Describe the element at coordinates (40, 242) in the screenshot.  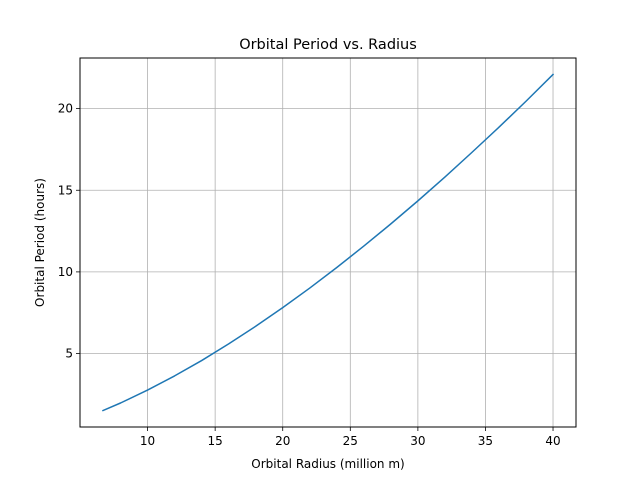
I see `y-axis-label: Orbital Period (hours)` at that location.